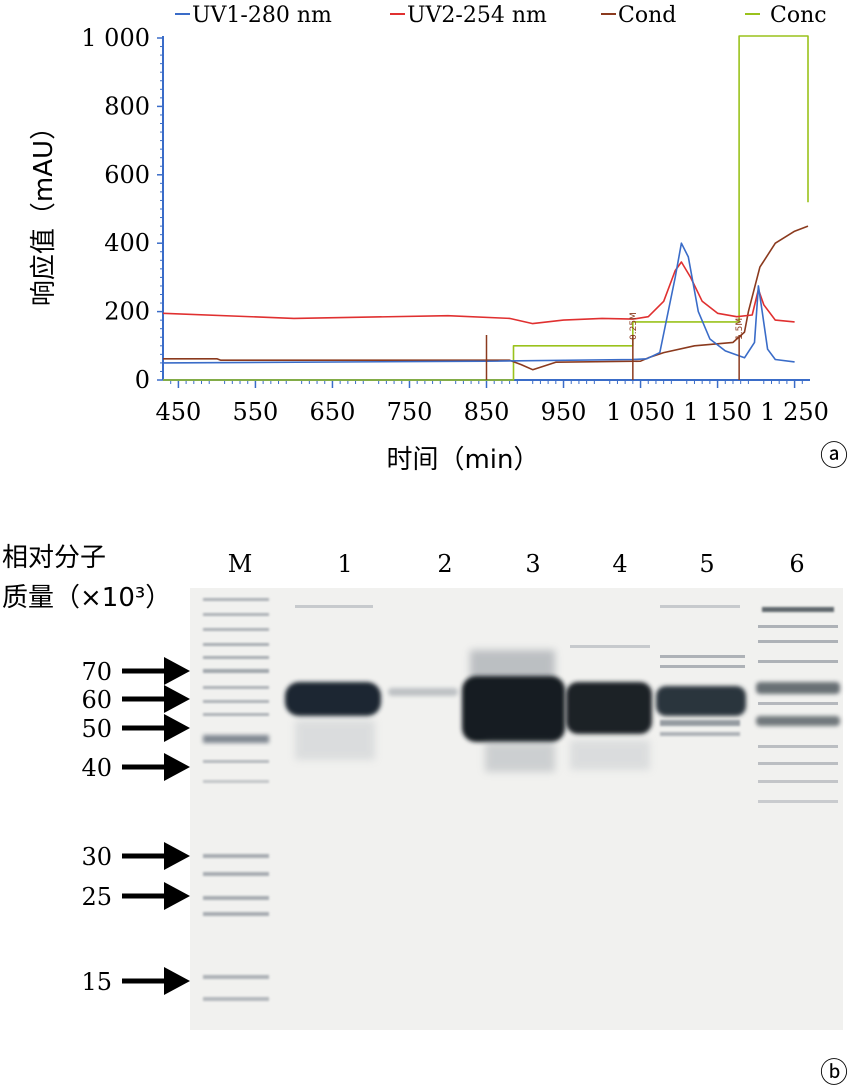  What do you see at coordinates (127, 106) in the screenshot?
I see `y-tick-label: 800` at bounding box center [127, 106].